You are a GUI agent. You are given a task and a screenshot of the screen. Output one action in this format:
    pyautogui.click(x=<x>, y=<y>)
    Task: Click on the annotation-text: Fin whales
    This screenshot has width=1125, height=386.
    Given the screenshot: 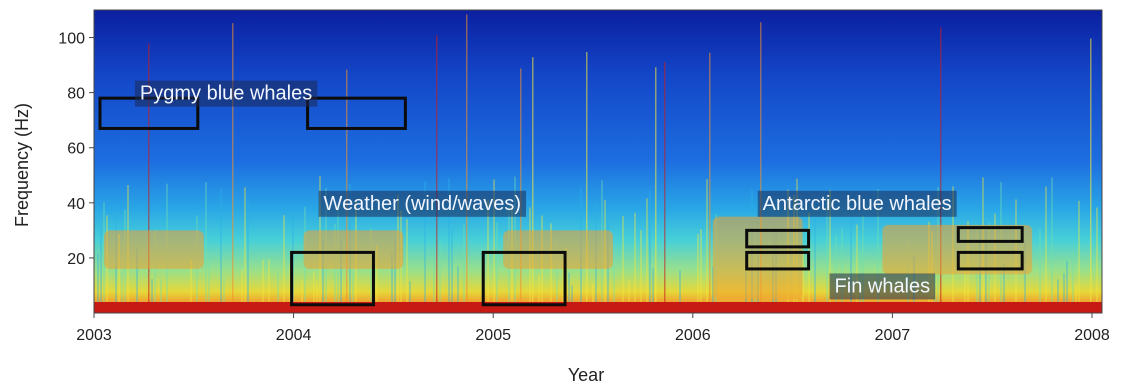 What is the action you would take?
    pyautogui.click(x=883, y=286)
    